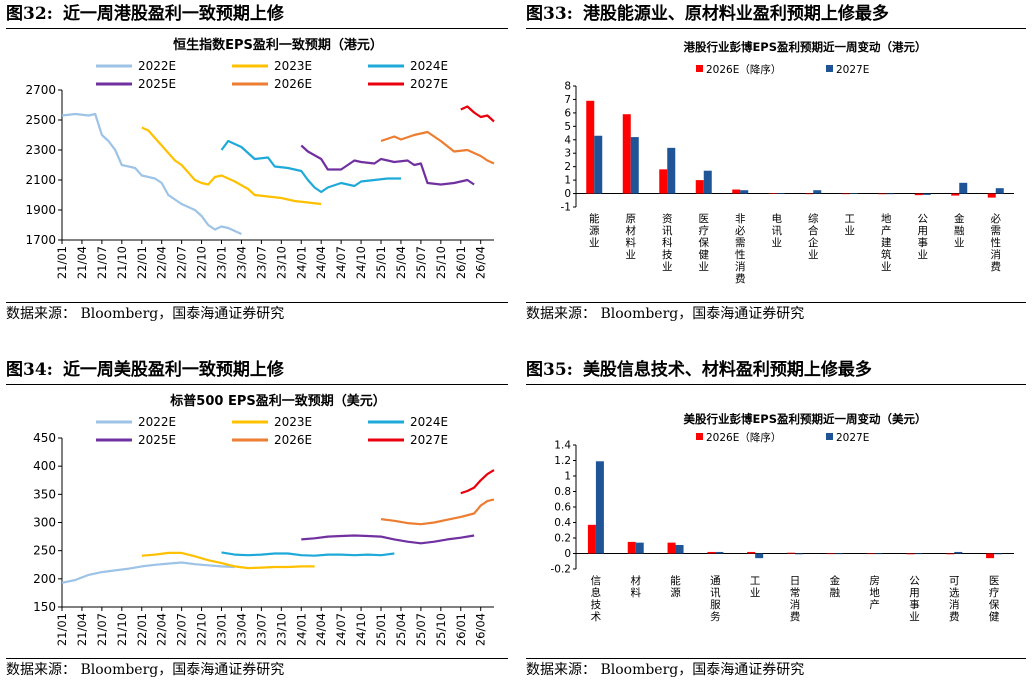  Describe the element at coordinates (878, 554) in the screenshot. I see `bar-bar_2027E-房地产` at that location.